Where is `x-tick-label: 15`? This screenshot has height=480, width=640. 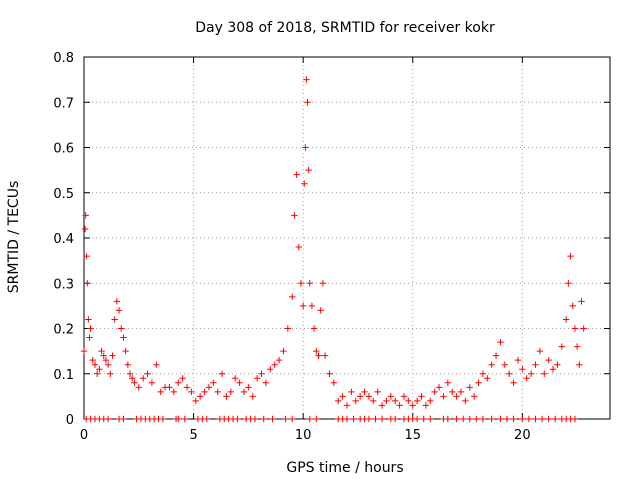
x-tick-label: 15 is located at coordinates (412, 435).